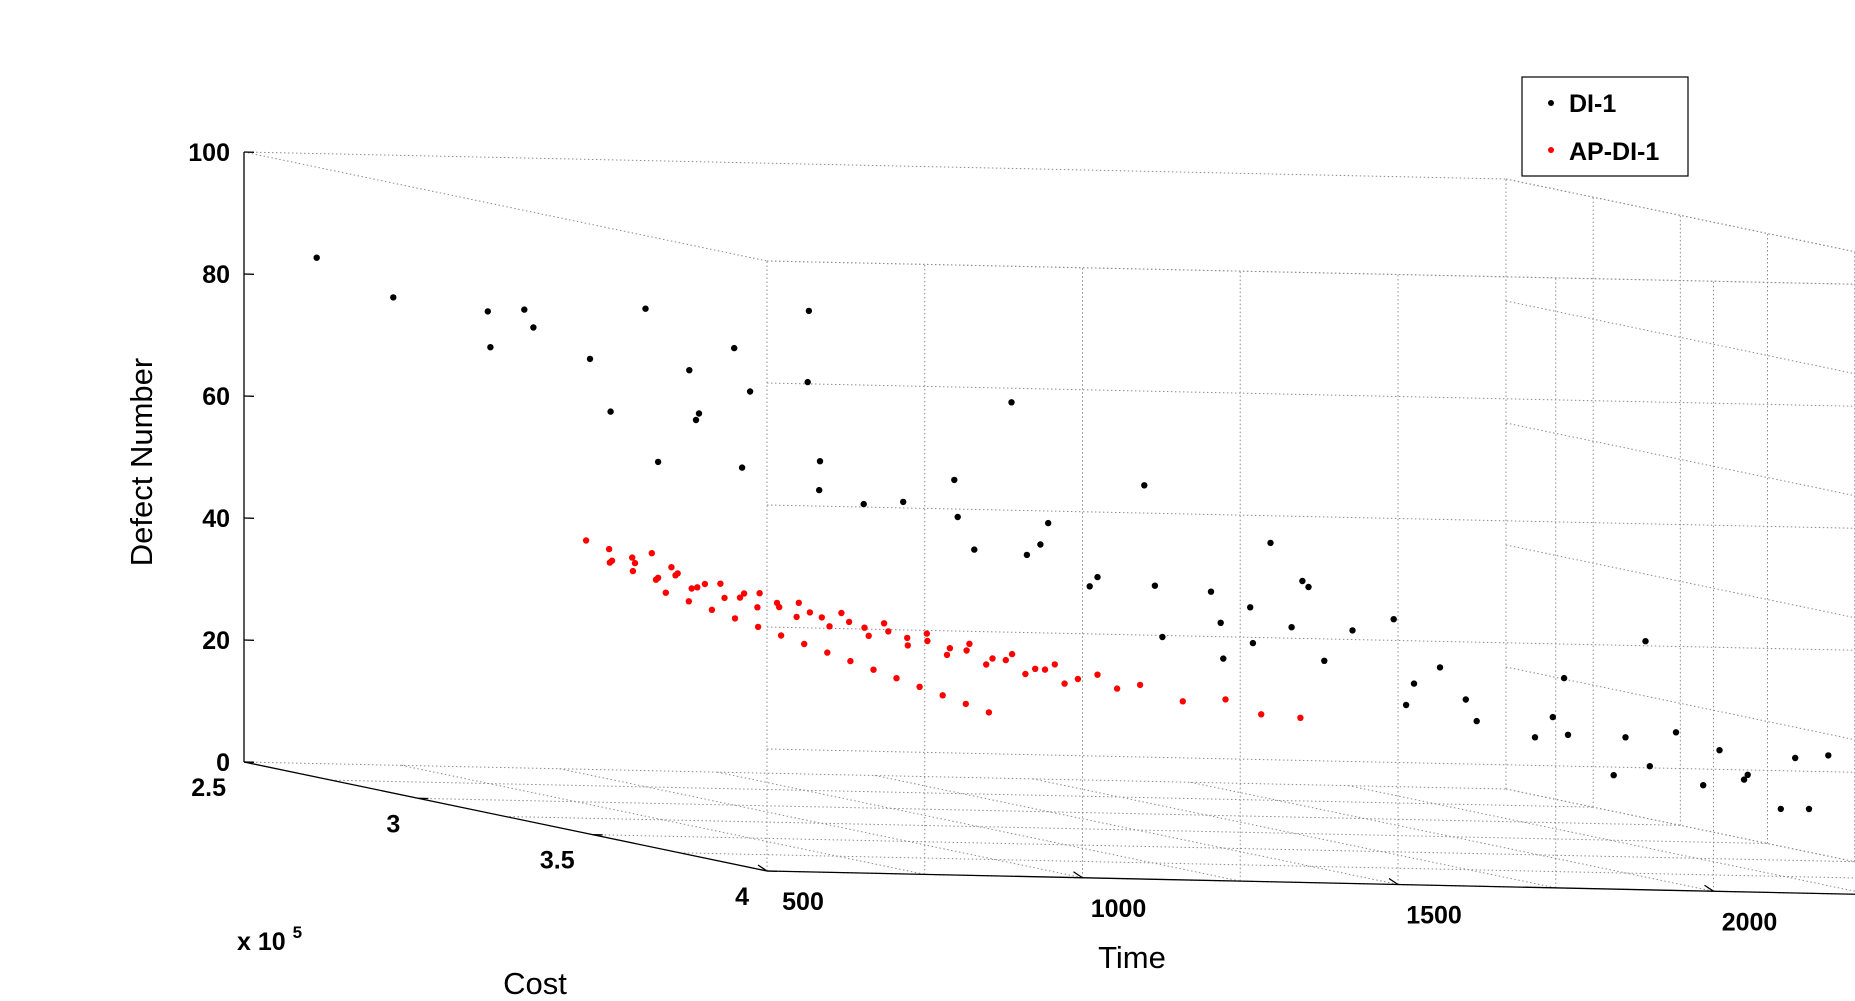  What do you see at coordinates (1310, 882) in the screenshot?
I see `x-axis-line` at bounding box center [1310, 882].